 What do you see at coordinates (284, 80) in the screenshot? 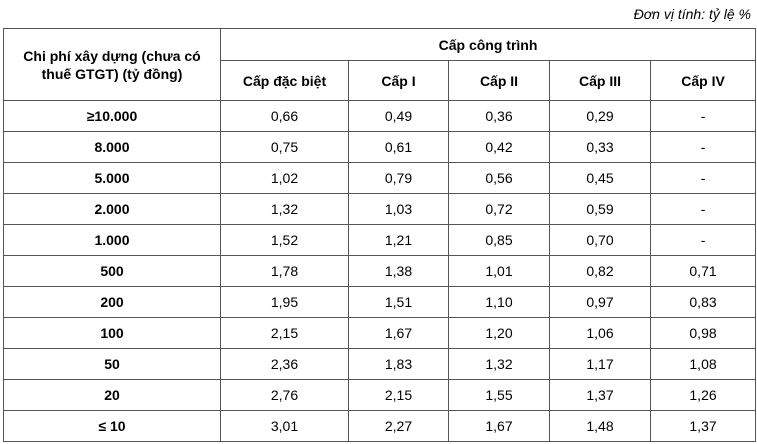
I see `column-header: Cấp đặc biệt` at bounding box center [284, 80].